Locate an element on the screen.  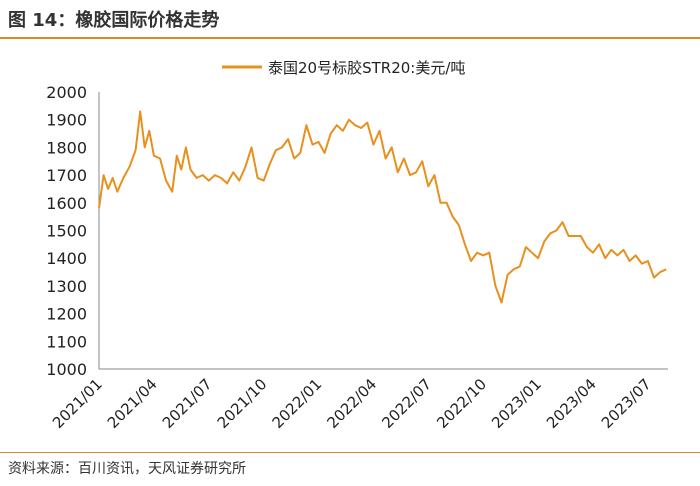
x-tick-label: 2021/01 is located at coordinates (77, 403).